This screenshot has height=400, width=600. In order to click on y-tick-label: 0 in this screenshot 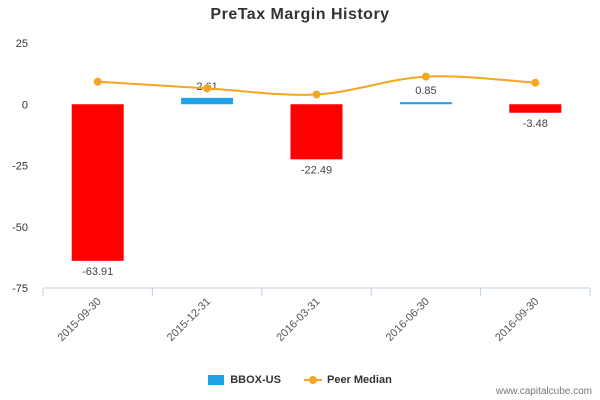, I will do `click(25, 105)`.